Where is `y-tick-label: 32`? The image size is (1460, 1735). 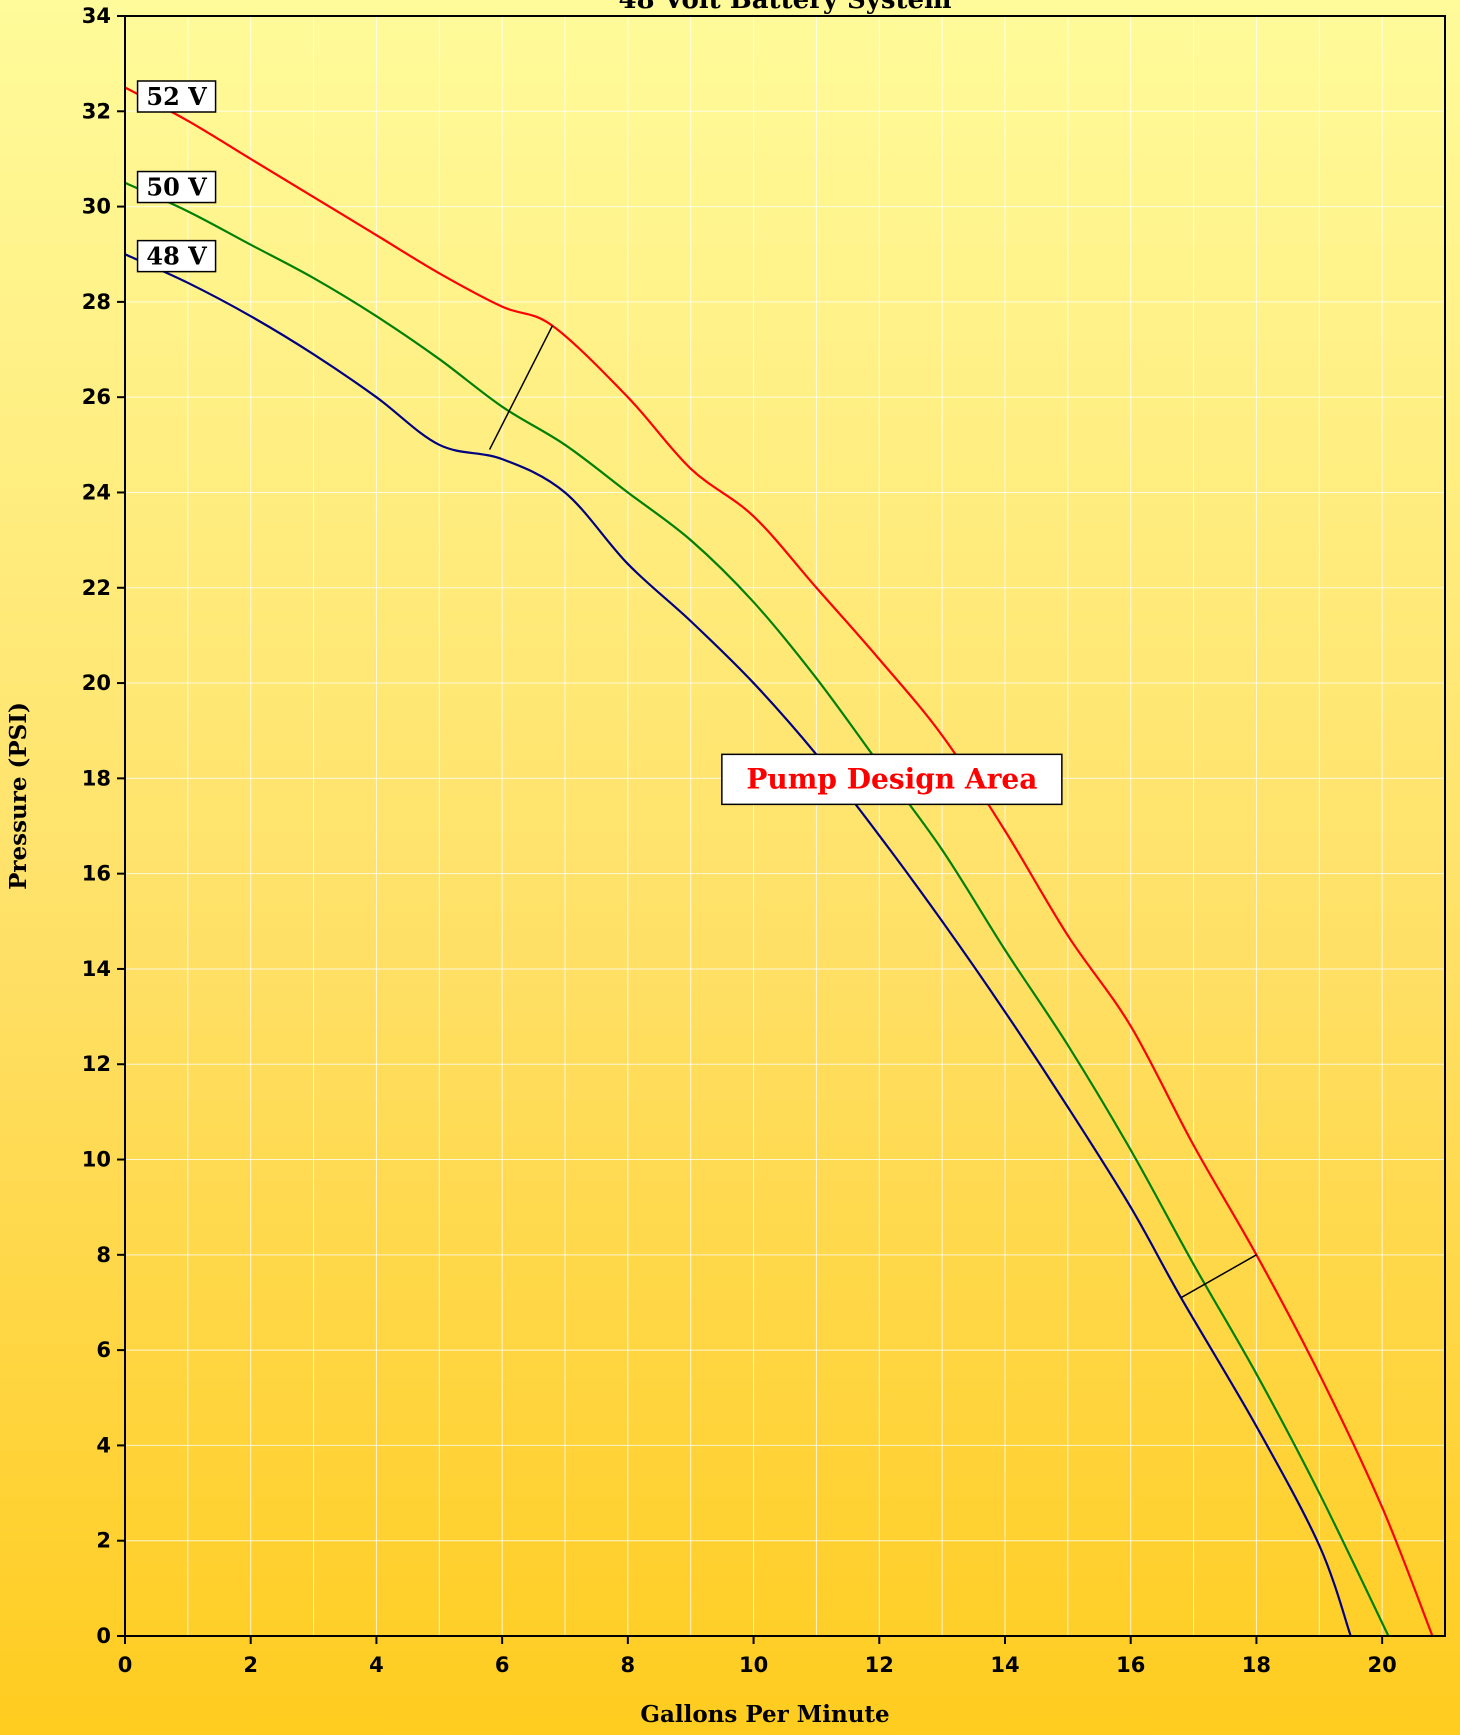 y-tick-label: 32 is located at coordinates (96, 111).